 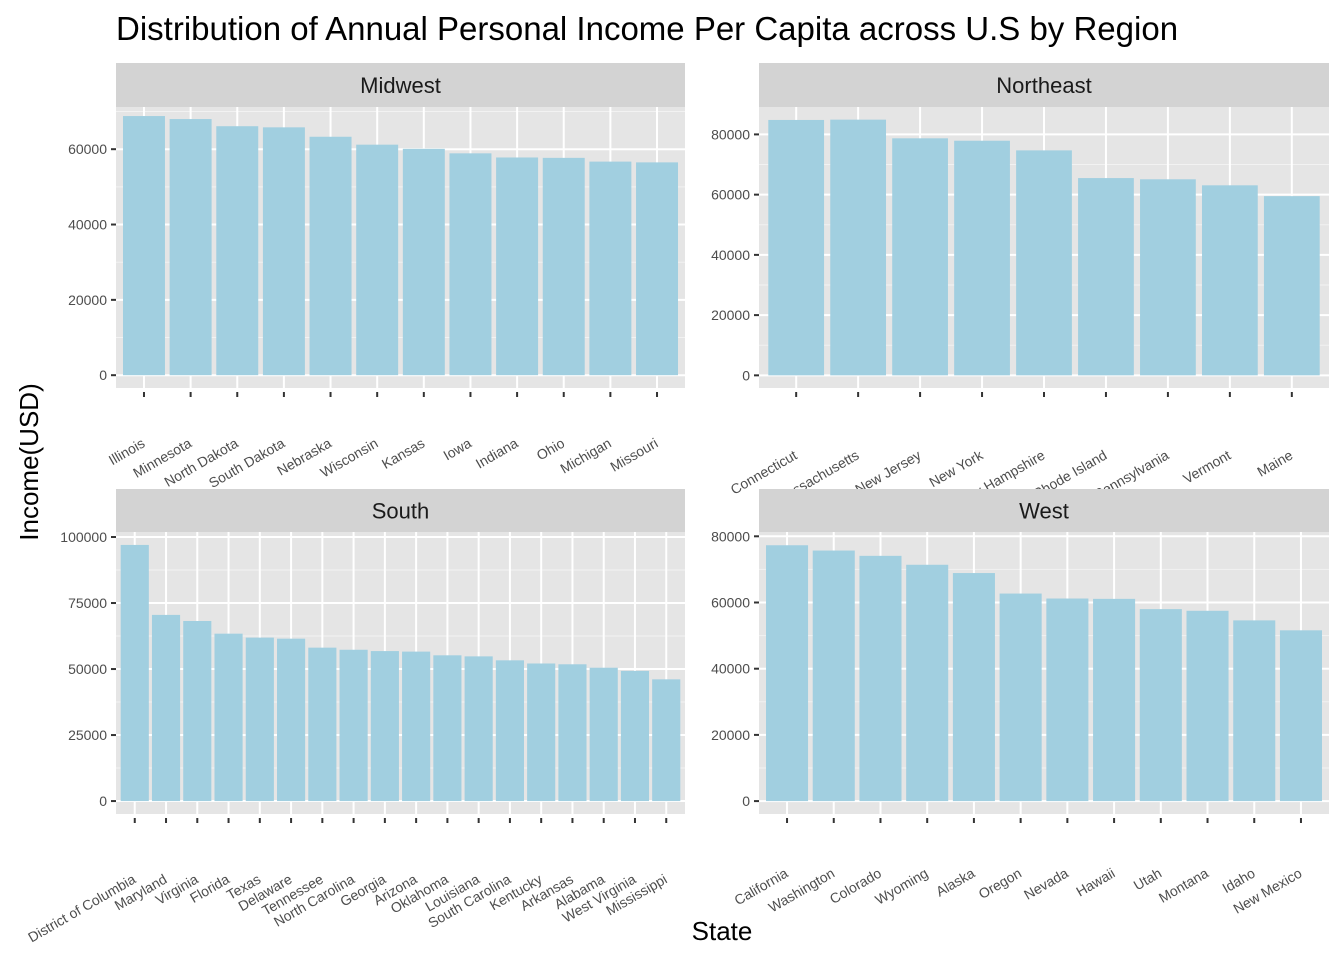 I want to click on bar-iowa, so click(x=470, y=264).